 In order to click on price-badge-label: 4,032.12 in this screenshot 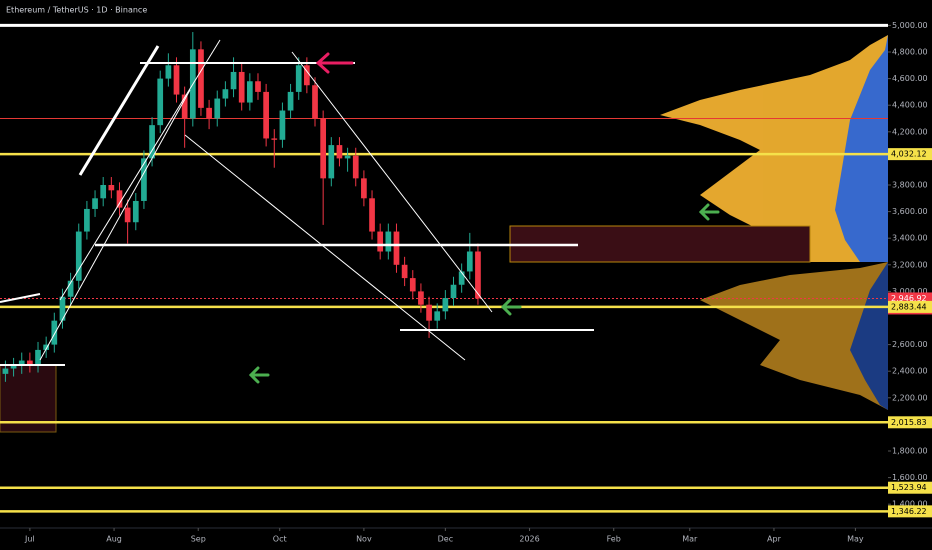, I will do `click(909, 154)`.